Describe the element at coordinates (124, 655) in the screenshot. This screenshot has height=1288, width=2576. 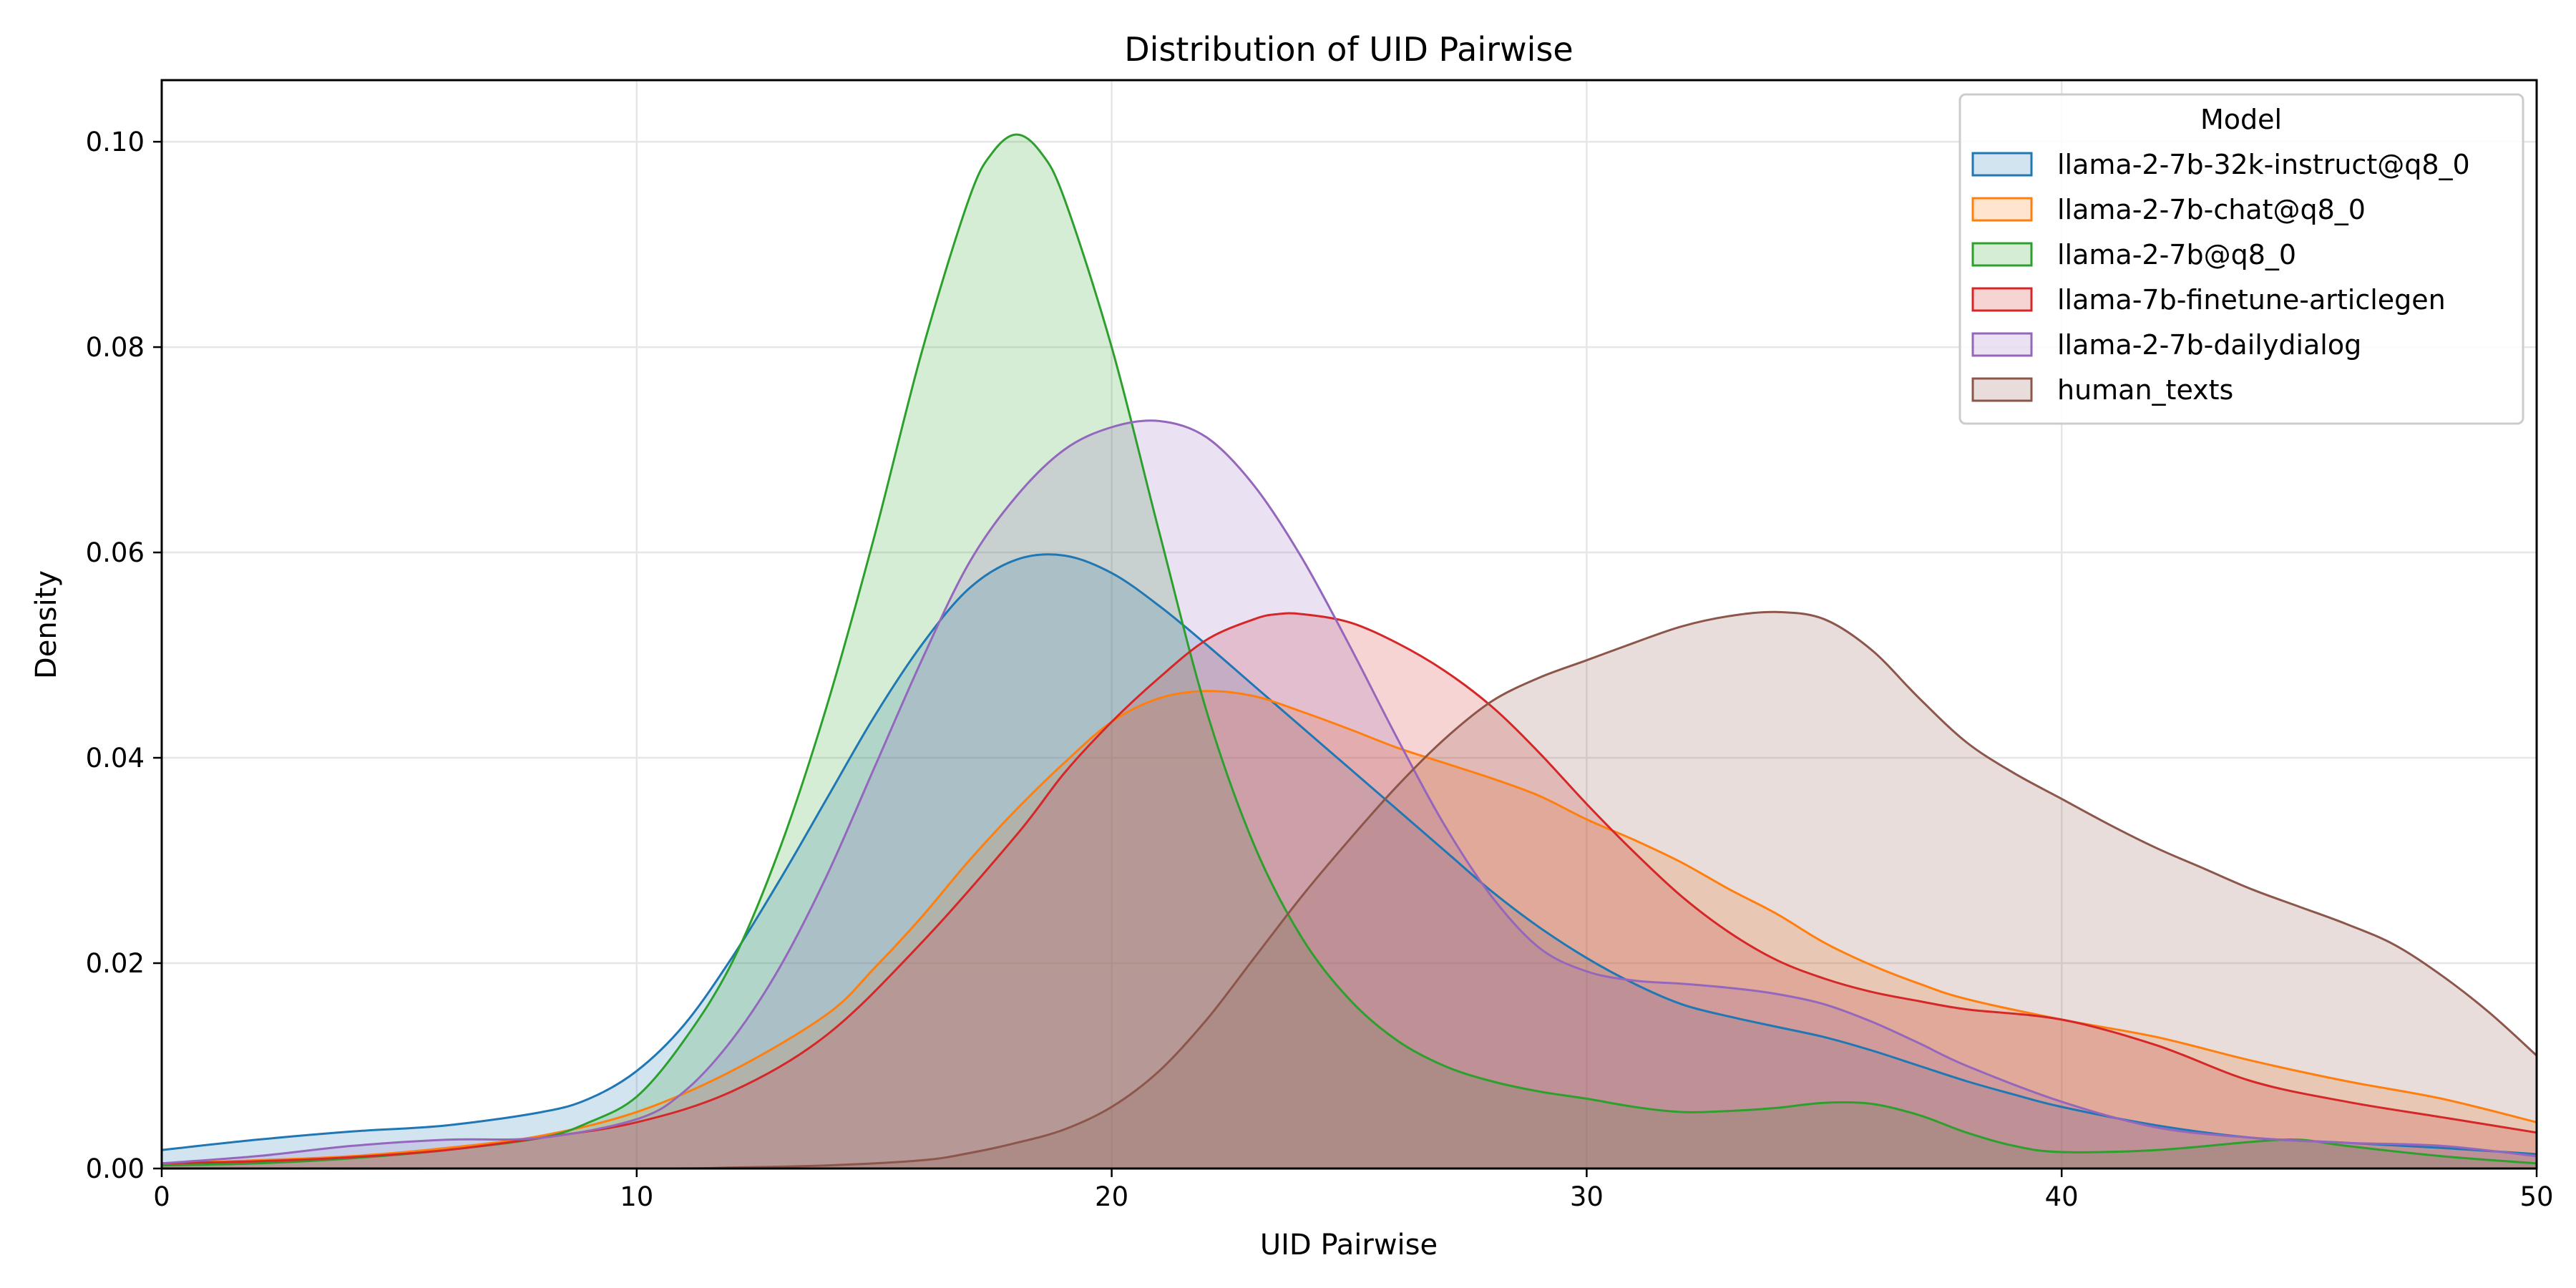
I see `y-axis: 0.00 0.02 0.04 0.06 0.08 0.10` at that location.